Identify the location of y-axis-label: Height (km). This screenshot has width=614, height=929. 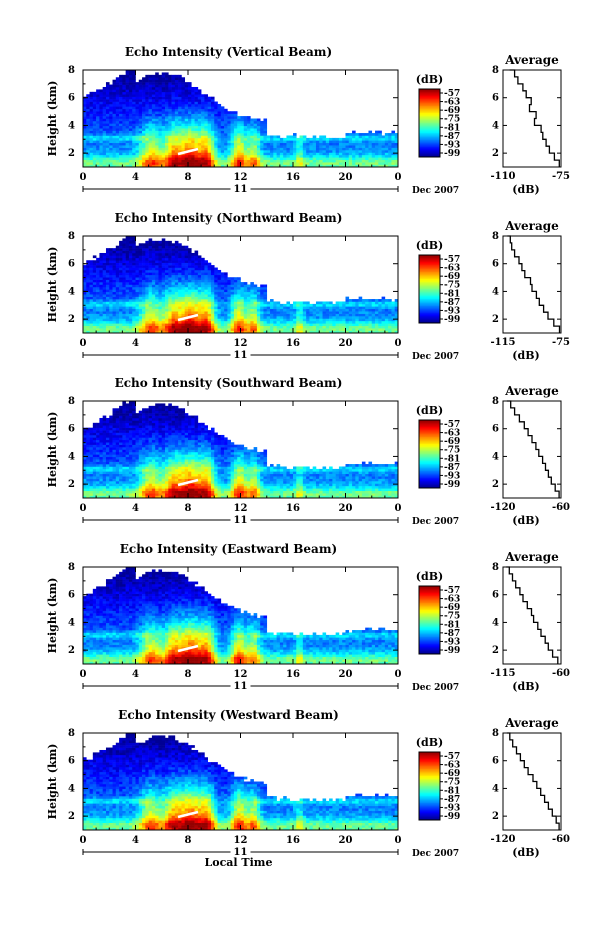
(52, 285).